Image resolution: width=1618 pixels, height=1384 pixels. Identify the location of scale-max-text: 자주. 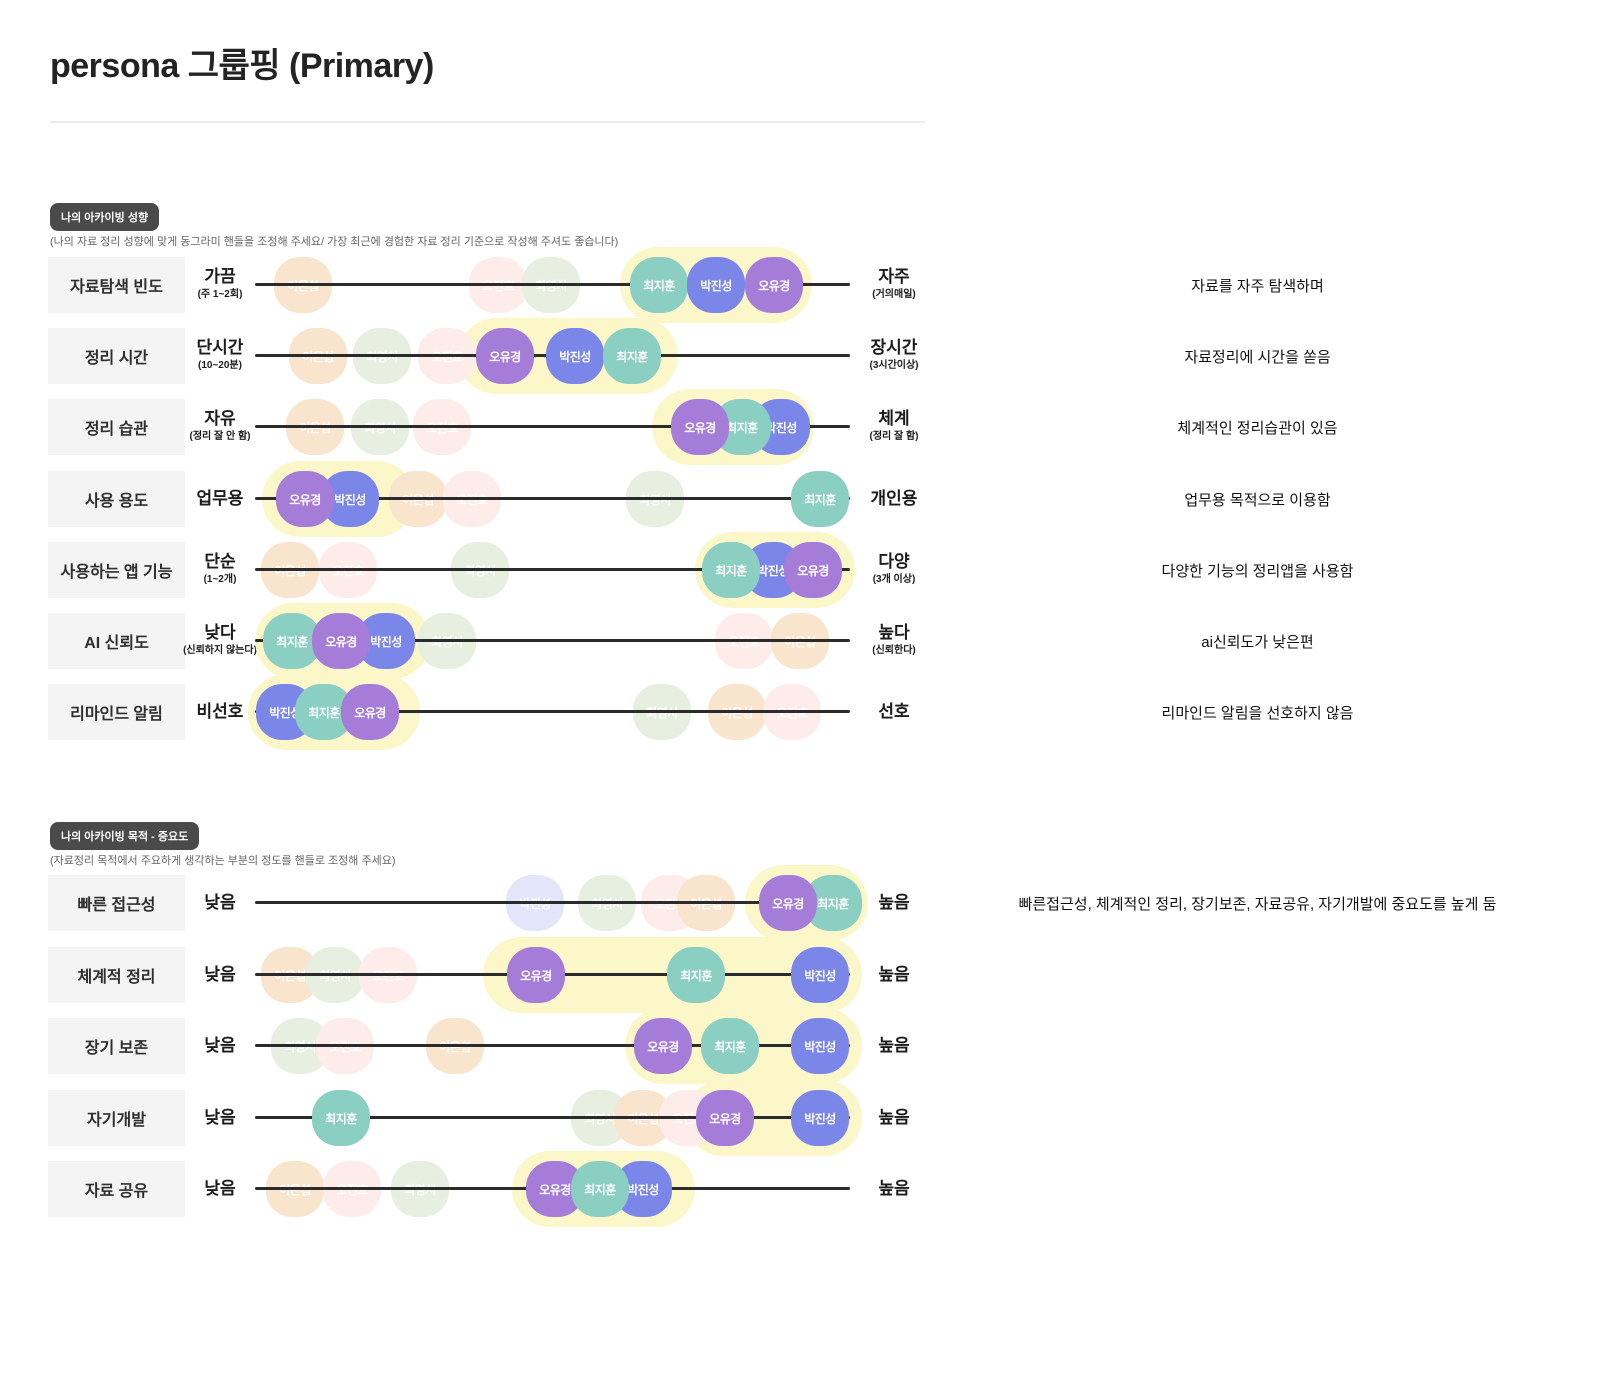
(894, 277).